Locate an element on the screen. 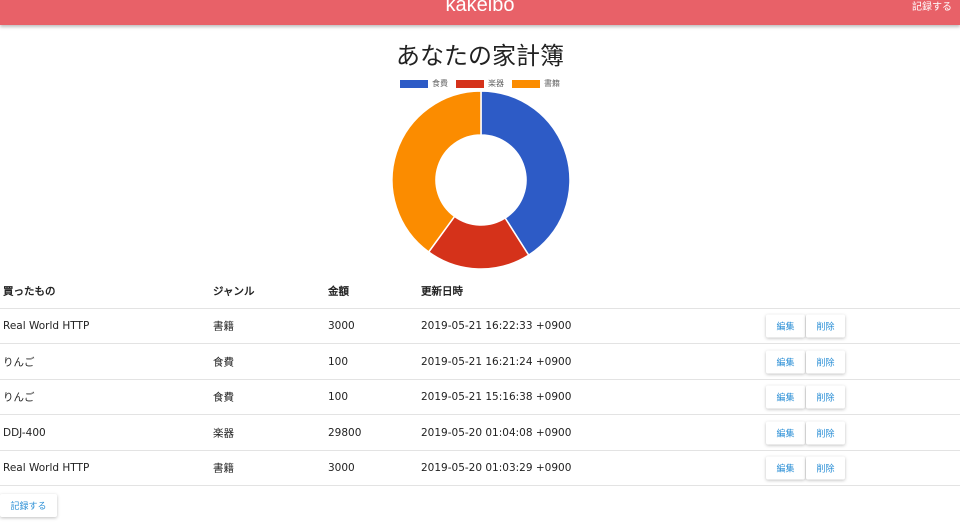 The width and height of the screenshot is (960, 524). updated-cell: 2019-05-21 16:21:24 +0900 is located at coordinates (496, 361).